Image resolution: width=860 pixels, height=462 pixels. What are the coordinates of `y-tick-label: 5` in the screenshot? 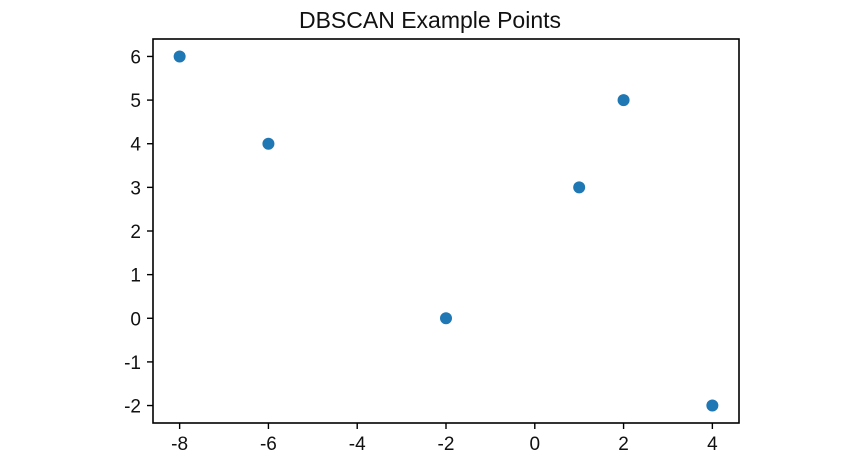 It's located at (135, 101).